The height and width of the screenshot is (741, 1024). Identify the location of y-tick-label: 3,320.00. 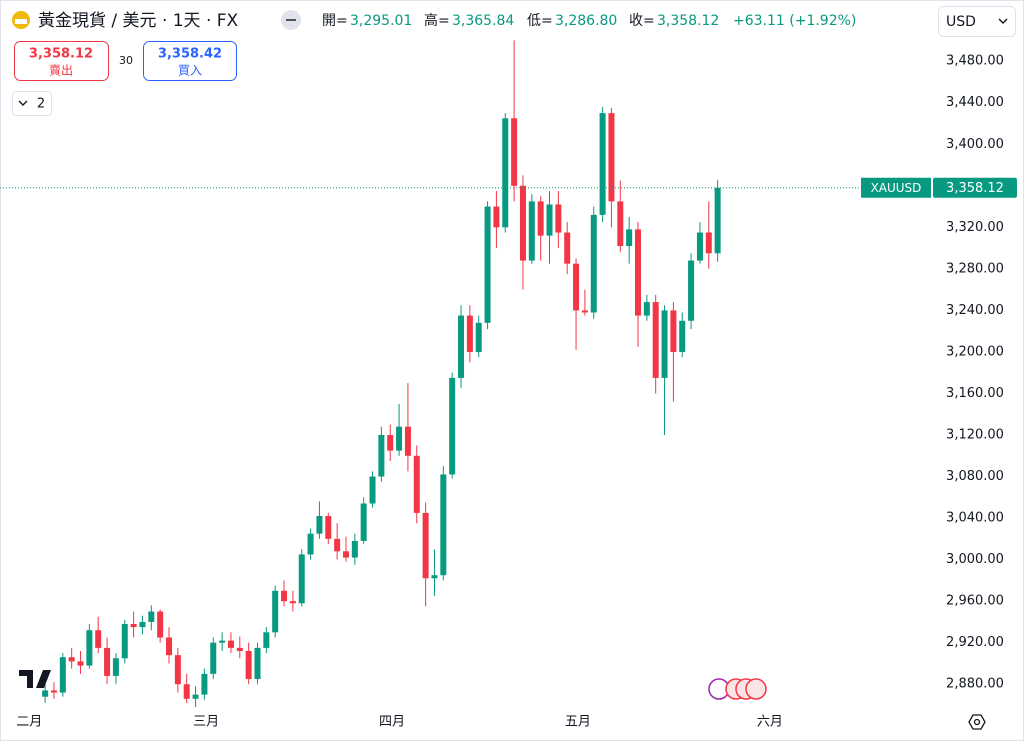
(975, 227).